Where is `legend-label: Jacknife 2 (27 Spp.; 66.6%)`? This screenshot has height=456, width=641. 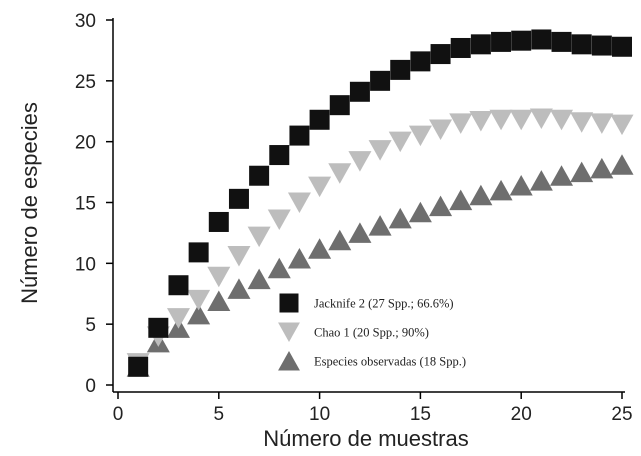 legend-label: Jacknife 2 (27 Spp.; 66.6%) is located at coordinates (384, 304).